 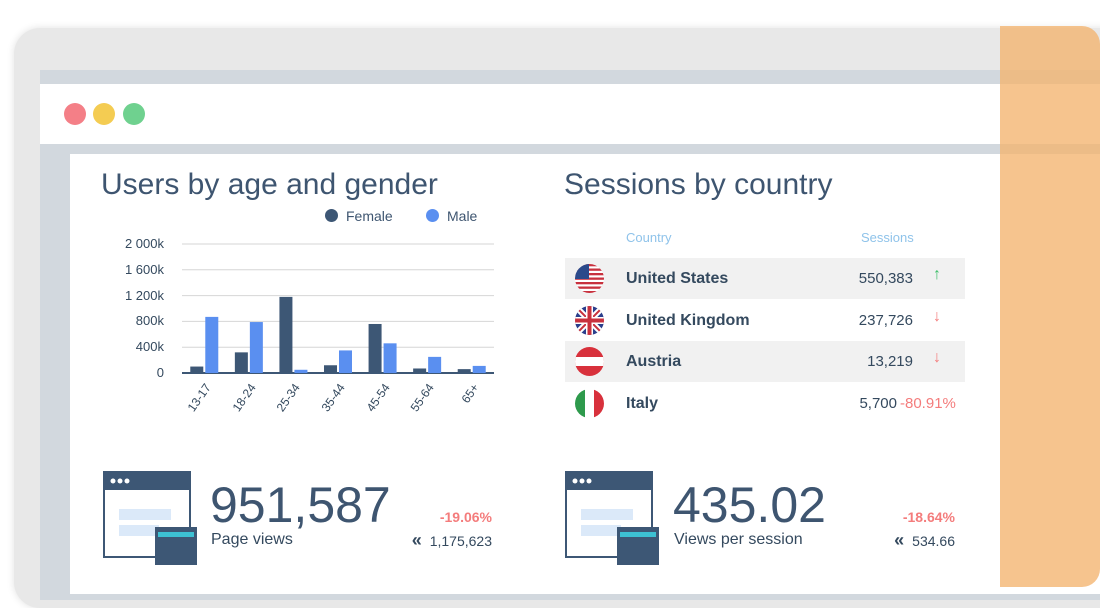 I want to click on table-row-italy: Italy 5,700 -80.91%, so click(x=765, y=403).